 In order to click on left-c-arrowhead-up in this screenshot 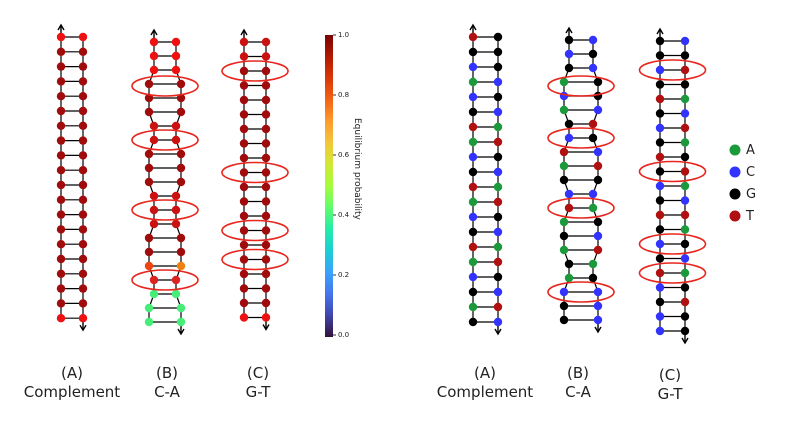, I will do `click(244, 32)`.